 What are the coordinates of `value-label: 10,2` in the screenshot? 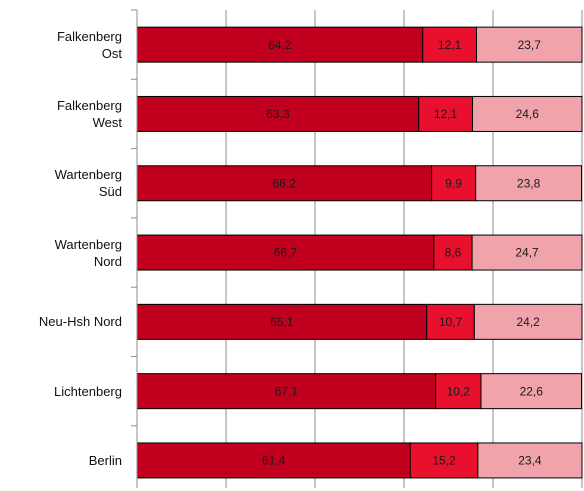 It's located at (459, 391).